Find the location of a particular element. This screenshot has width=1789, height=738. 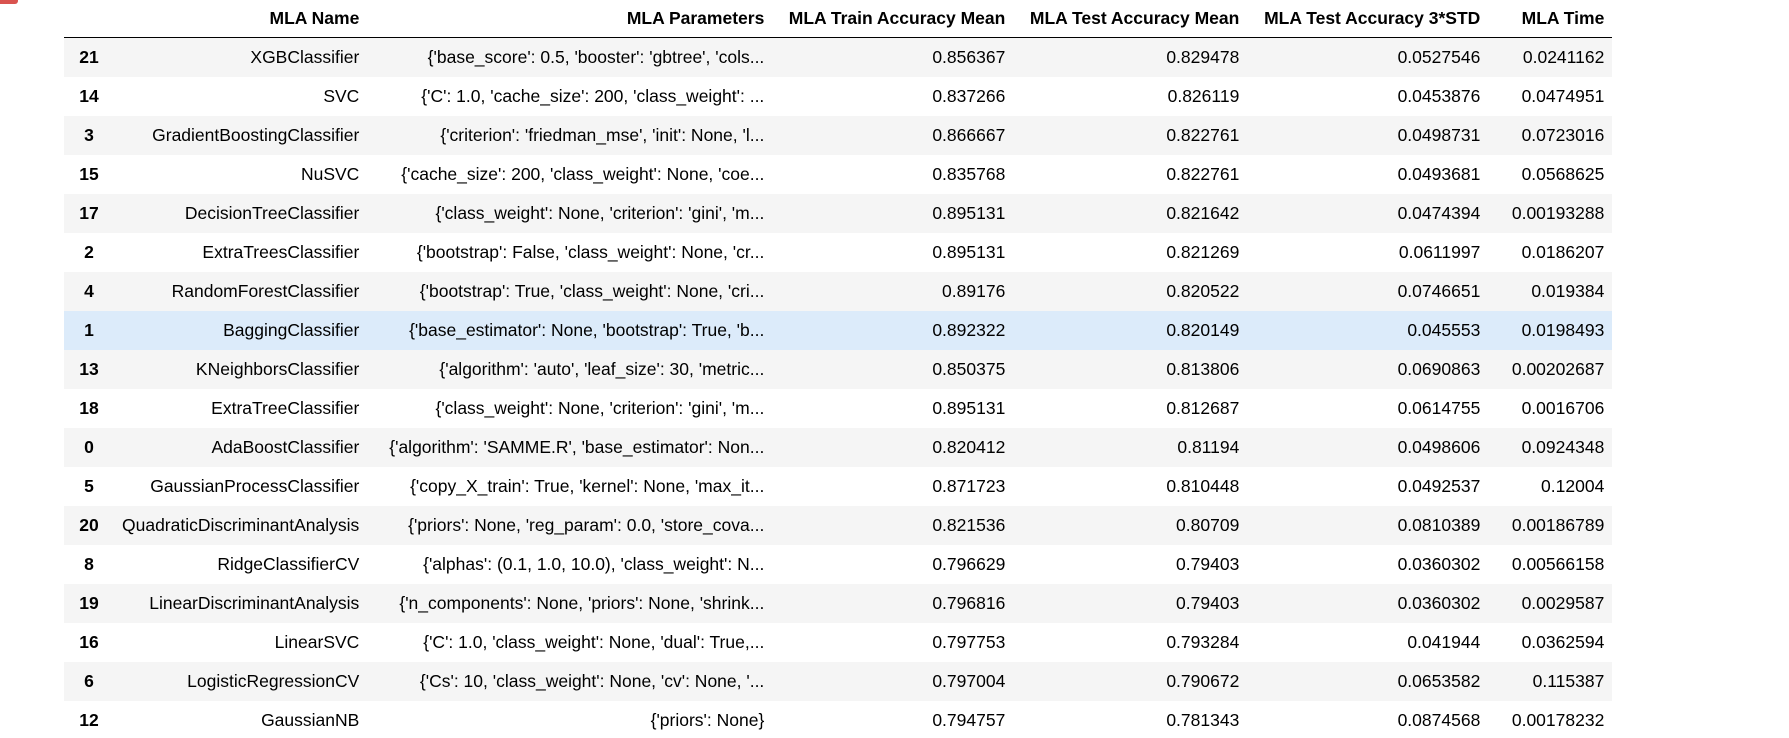

train-accuracy-mean-cell: 0.837266 is located at coordinates (969, 96).